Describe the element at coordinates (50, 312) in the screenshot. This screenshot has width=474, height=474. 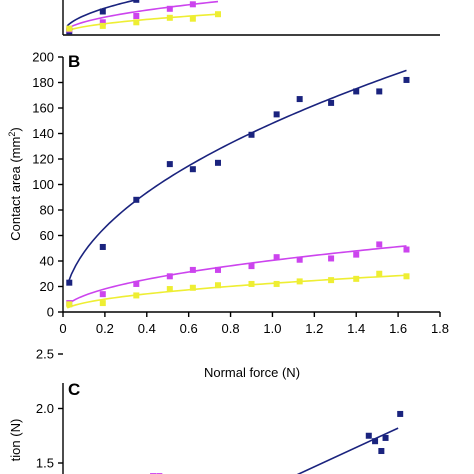
I see `y-tick-label: 0` at that location.